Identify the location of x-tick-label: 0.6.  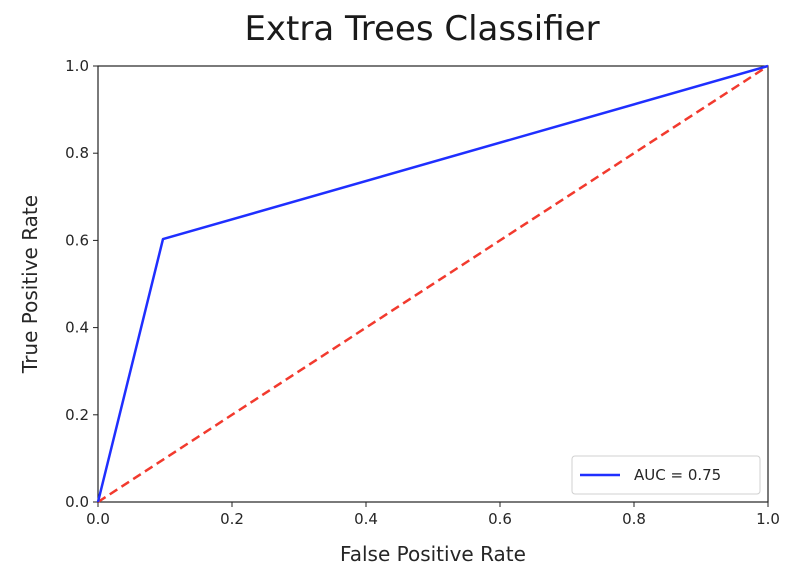
(500, 519).